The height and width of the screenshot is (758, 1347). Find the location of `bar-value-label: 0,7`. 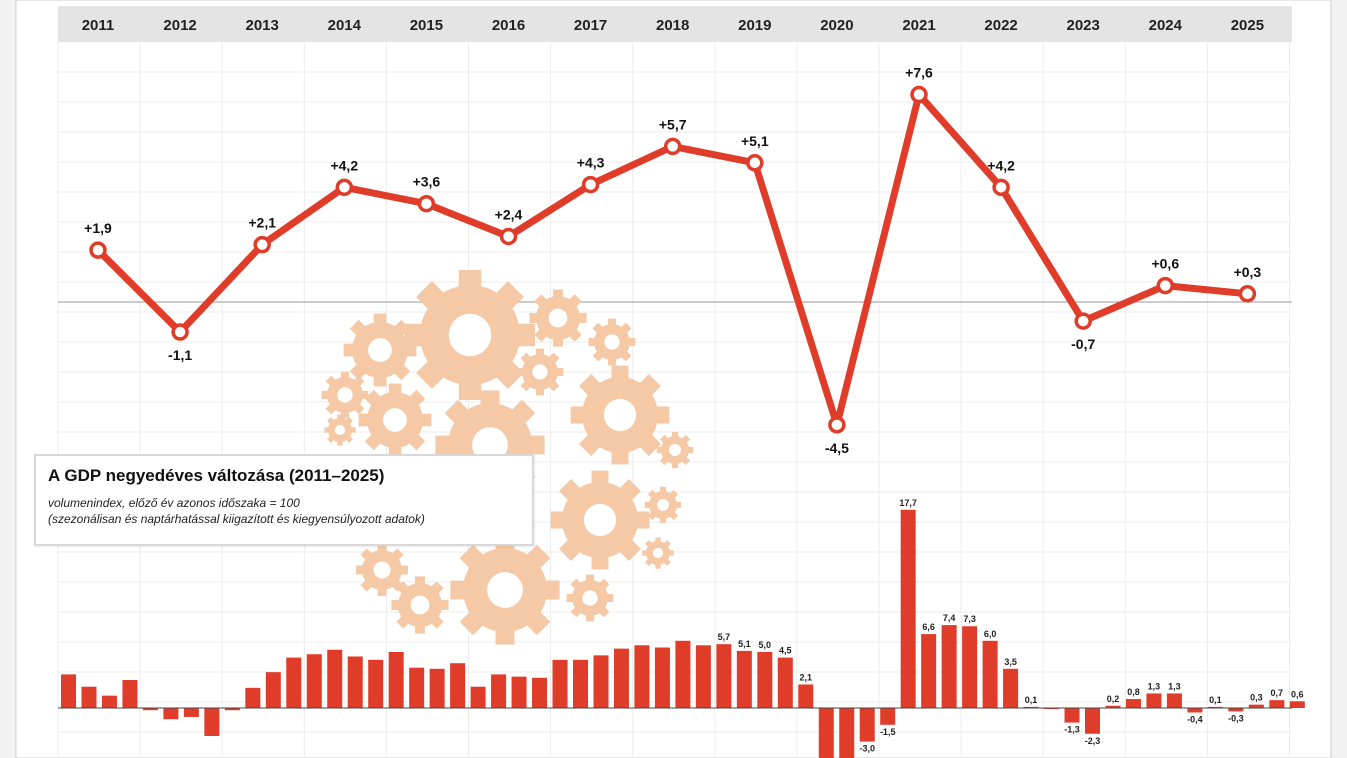

bar-value-label: 0,7 is located at coordinates (1277, 693).